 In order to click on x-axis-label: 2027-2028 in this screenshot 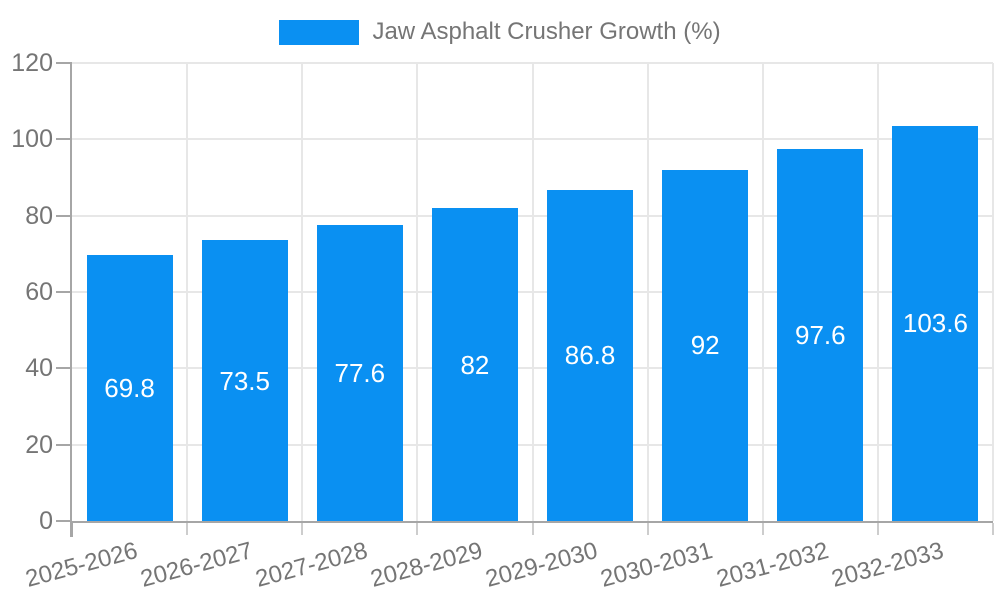, I will do `click(311, 565)`.